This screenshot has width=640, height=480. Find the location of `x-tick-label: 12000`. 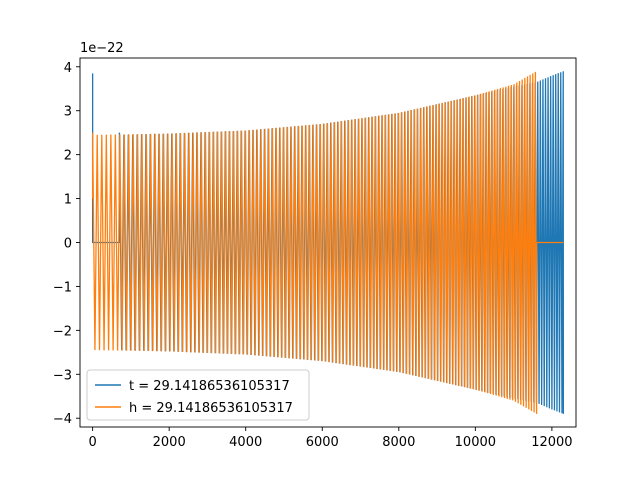

x-tick-label: 12000 is located at coordinates (551, 442).